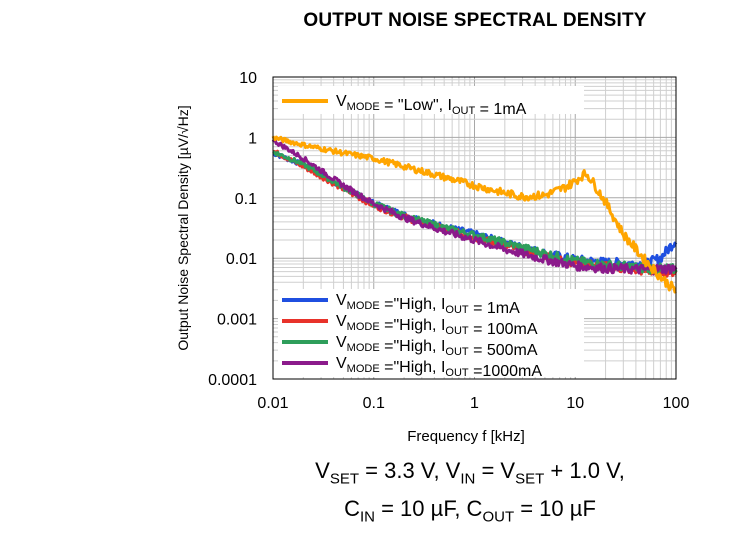  I want to click on y-tick-label: 0.001, so click(237, 320).